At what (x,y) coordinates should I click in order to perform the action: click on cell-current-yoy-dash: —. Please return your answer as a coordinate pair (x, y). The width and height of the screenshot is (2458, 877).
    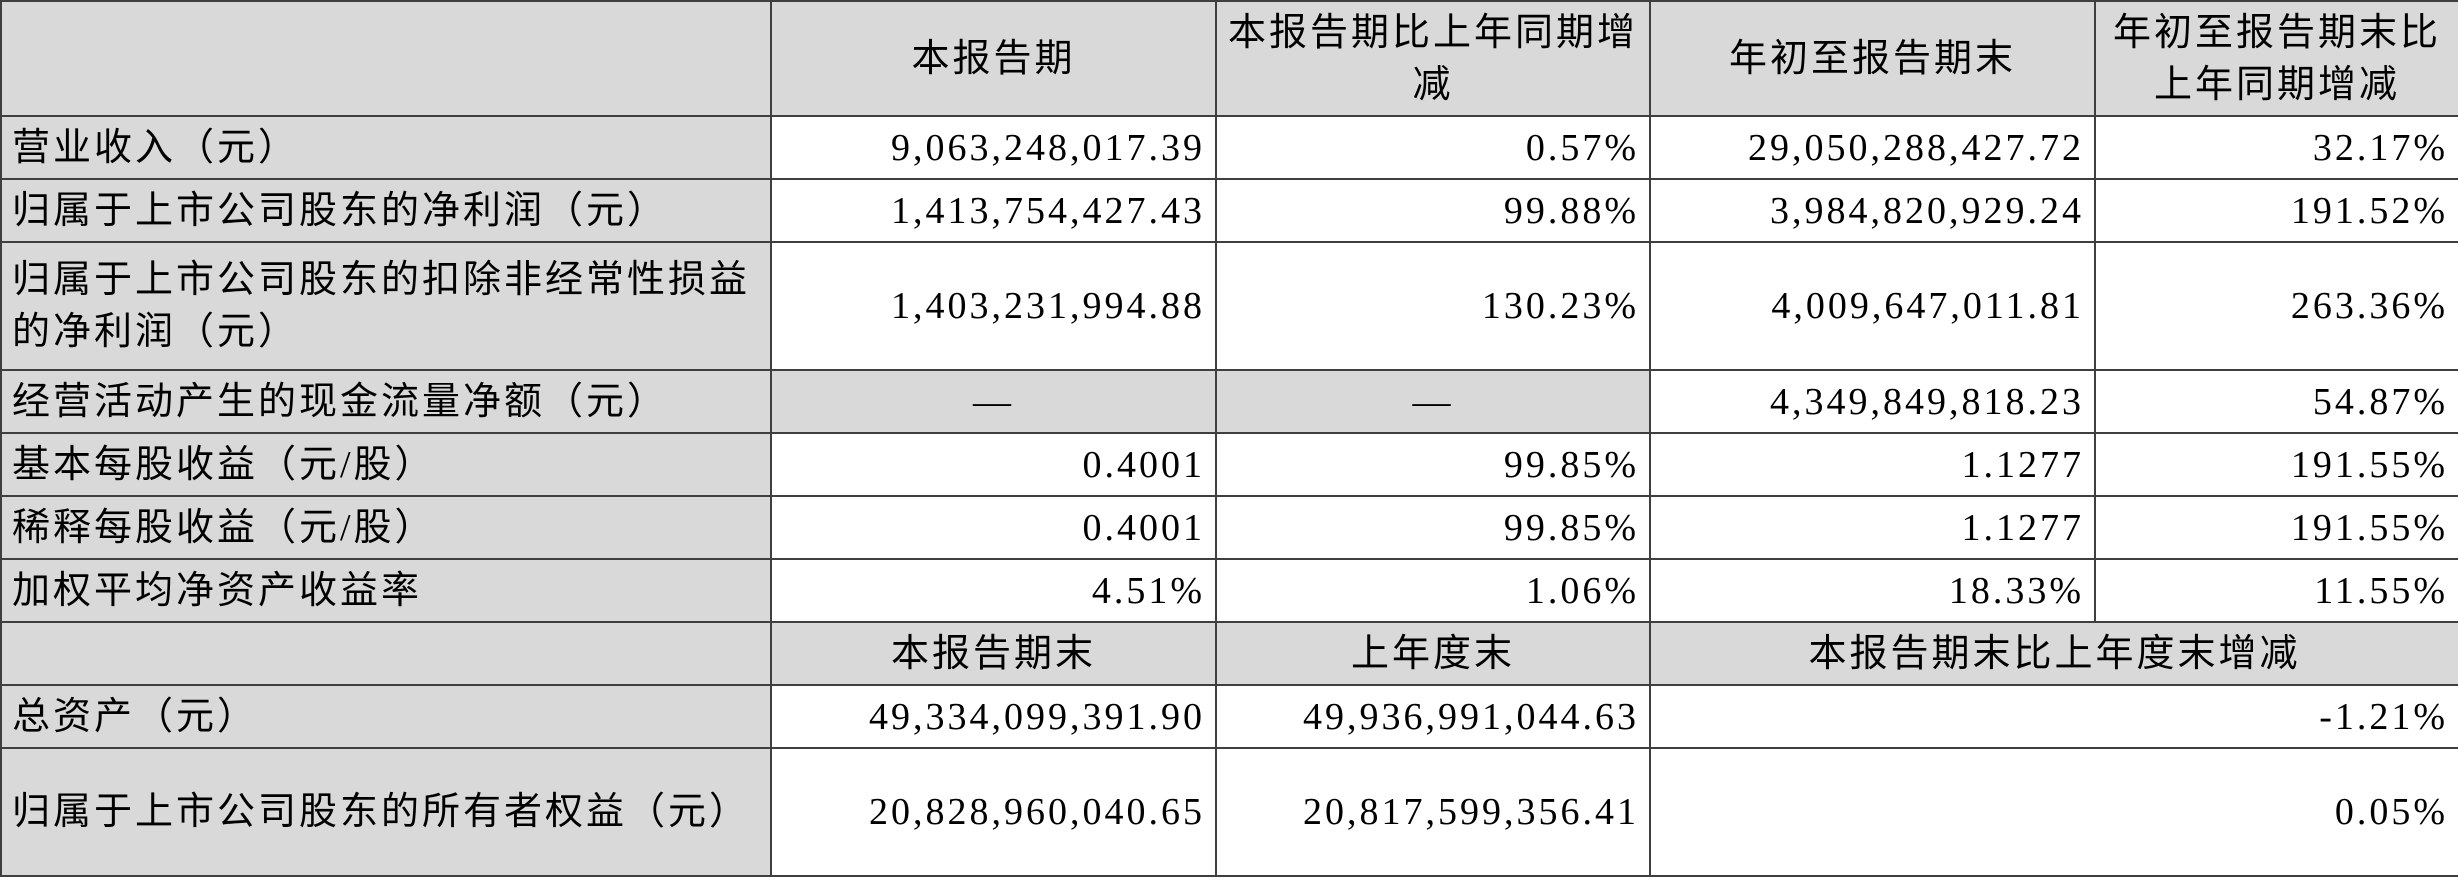
    Looking at the image, I should click on (1433, 401).